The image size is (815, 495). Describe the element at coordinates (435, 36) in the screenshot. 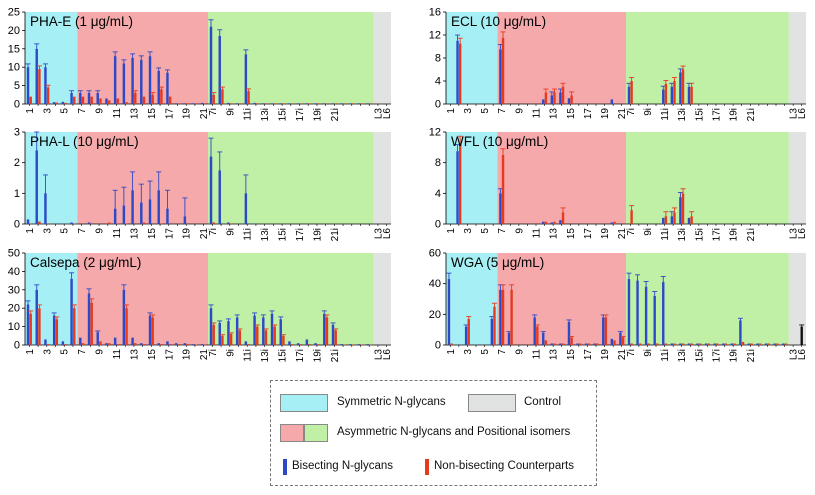

I see `y-tick-label: 12` at that location.